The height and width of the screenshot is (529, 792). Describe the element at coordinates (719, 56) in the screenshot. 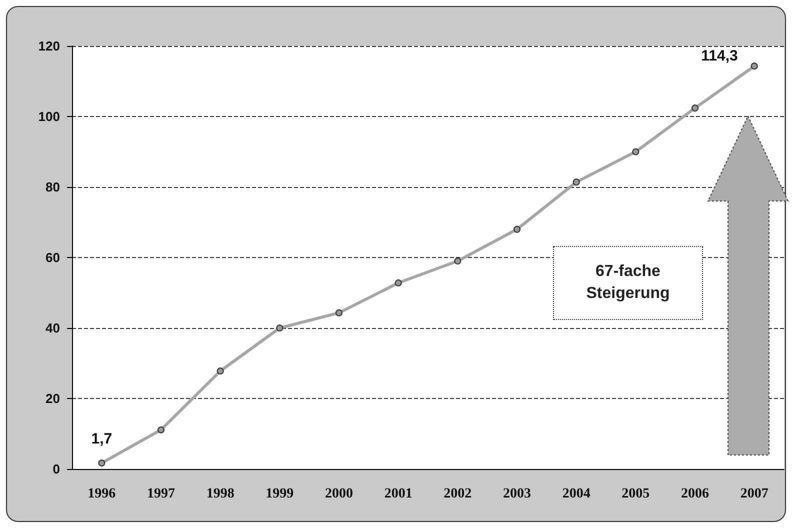

I see `data-label: 114,3` at that location.